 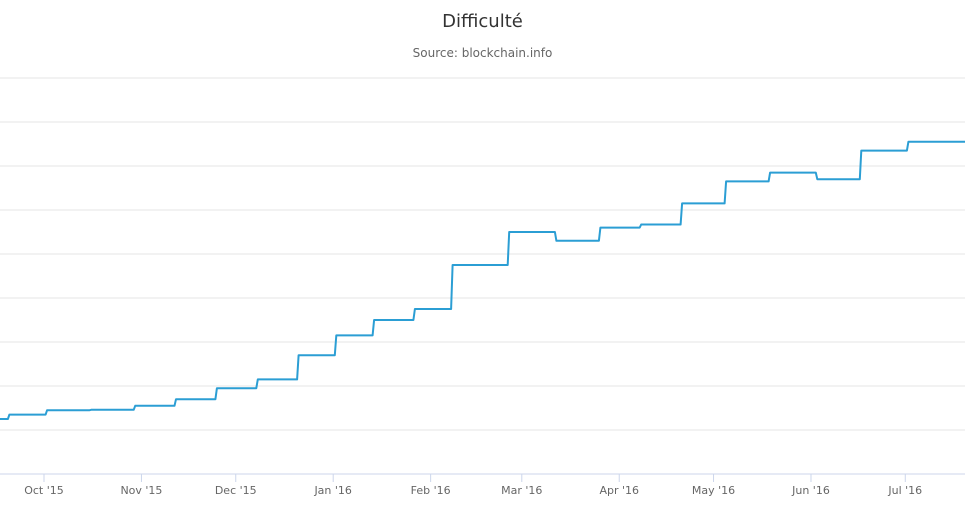 I want to click on x-tick-label: May '16, so click(x=713, y=490).